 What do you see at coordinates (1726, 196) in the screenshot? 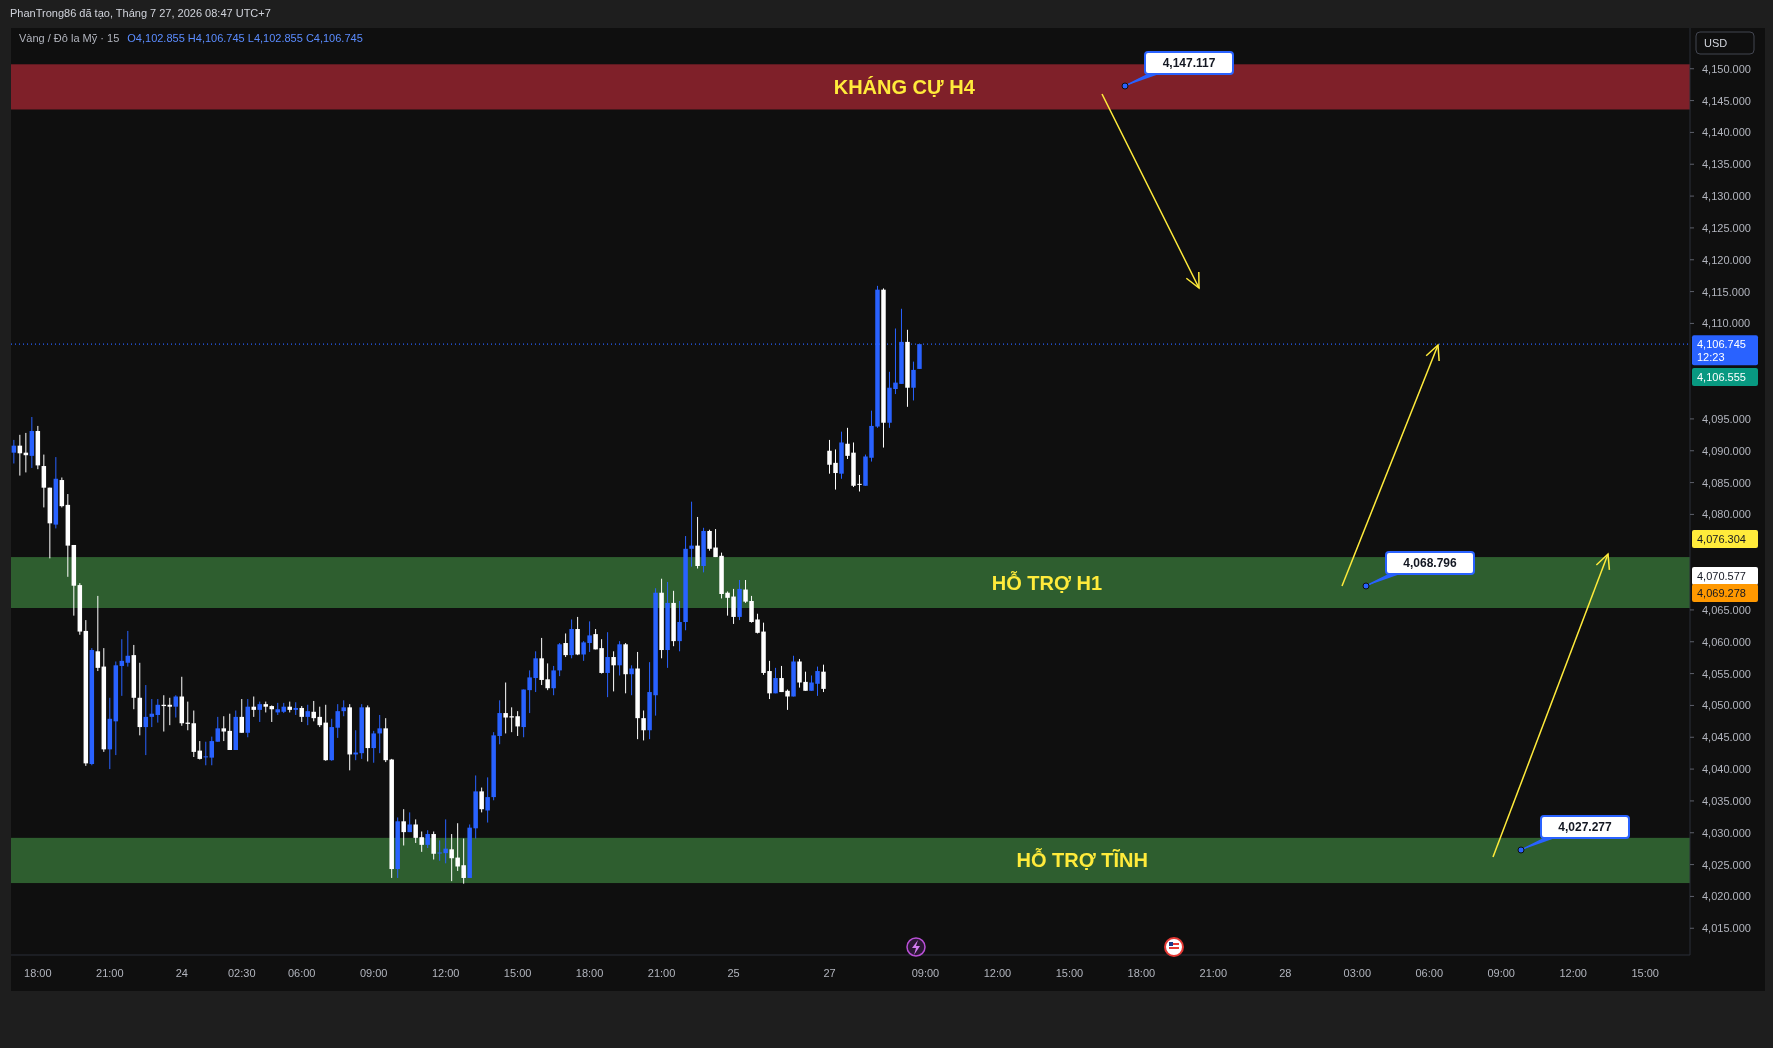
I see `y-tick-label: 4,130.000` at bounding box center [1726, 196].